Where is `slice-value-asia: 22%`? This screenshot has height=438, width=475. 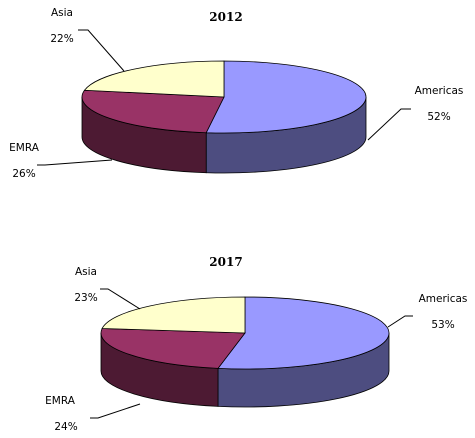 slice-value-asia: 22% is located at coordinates (61, 39).